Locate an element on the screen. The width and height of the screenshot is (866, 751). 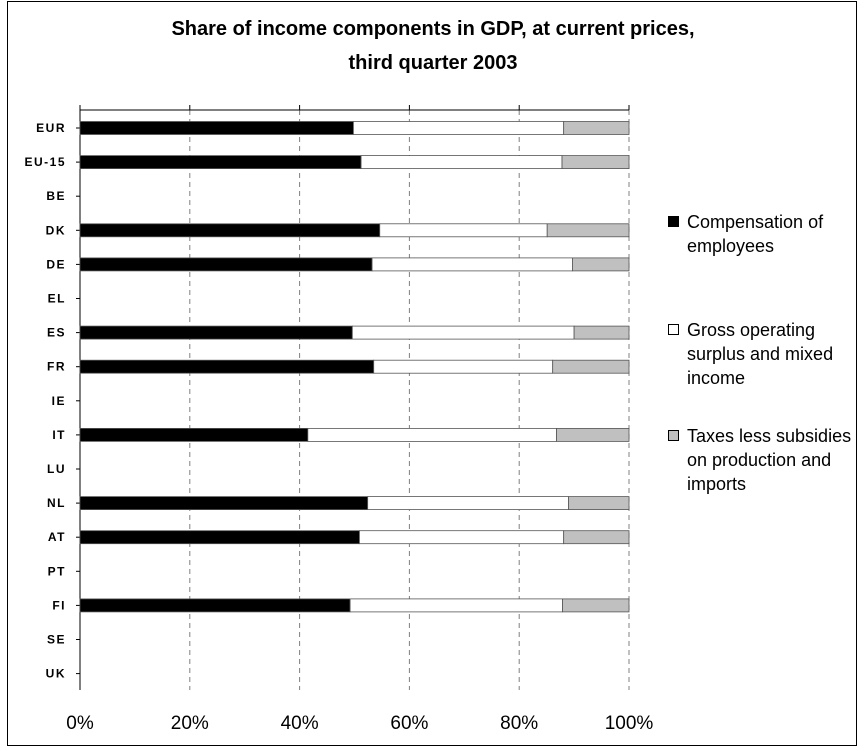
category-label: AT is located at coordinates (57, 537).